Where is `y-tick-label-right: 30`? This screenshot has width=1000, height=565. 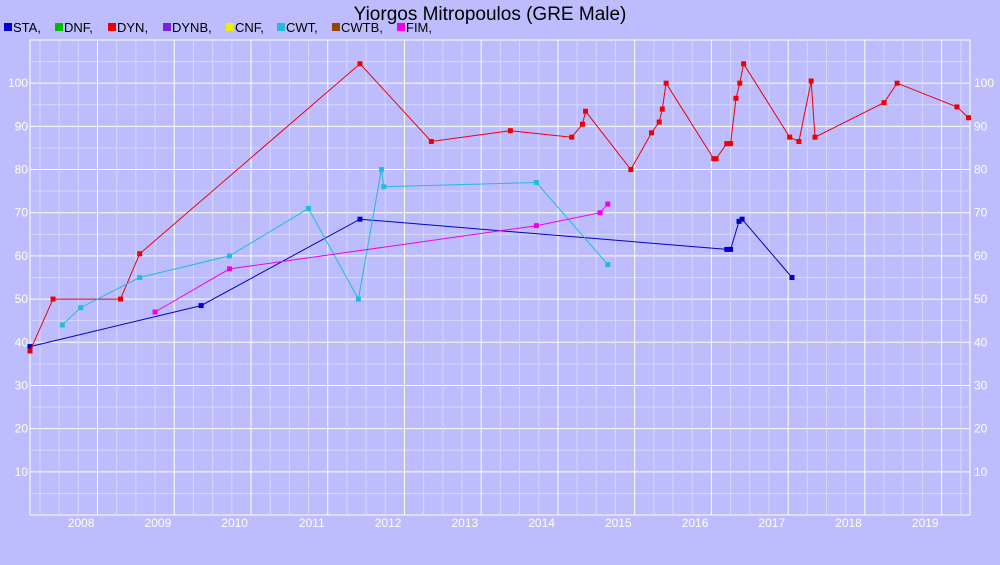
y-tick-label-right: 30 is located at coordinates (981, 385).